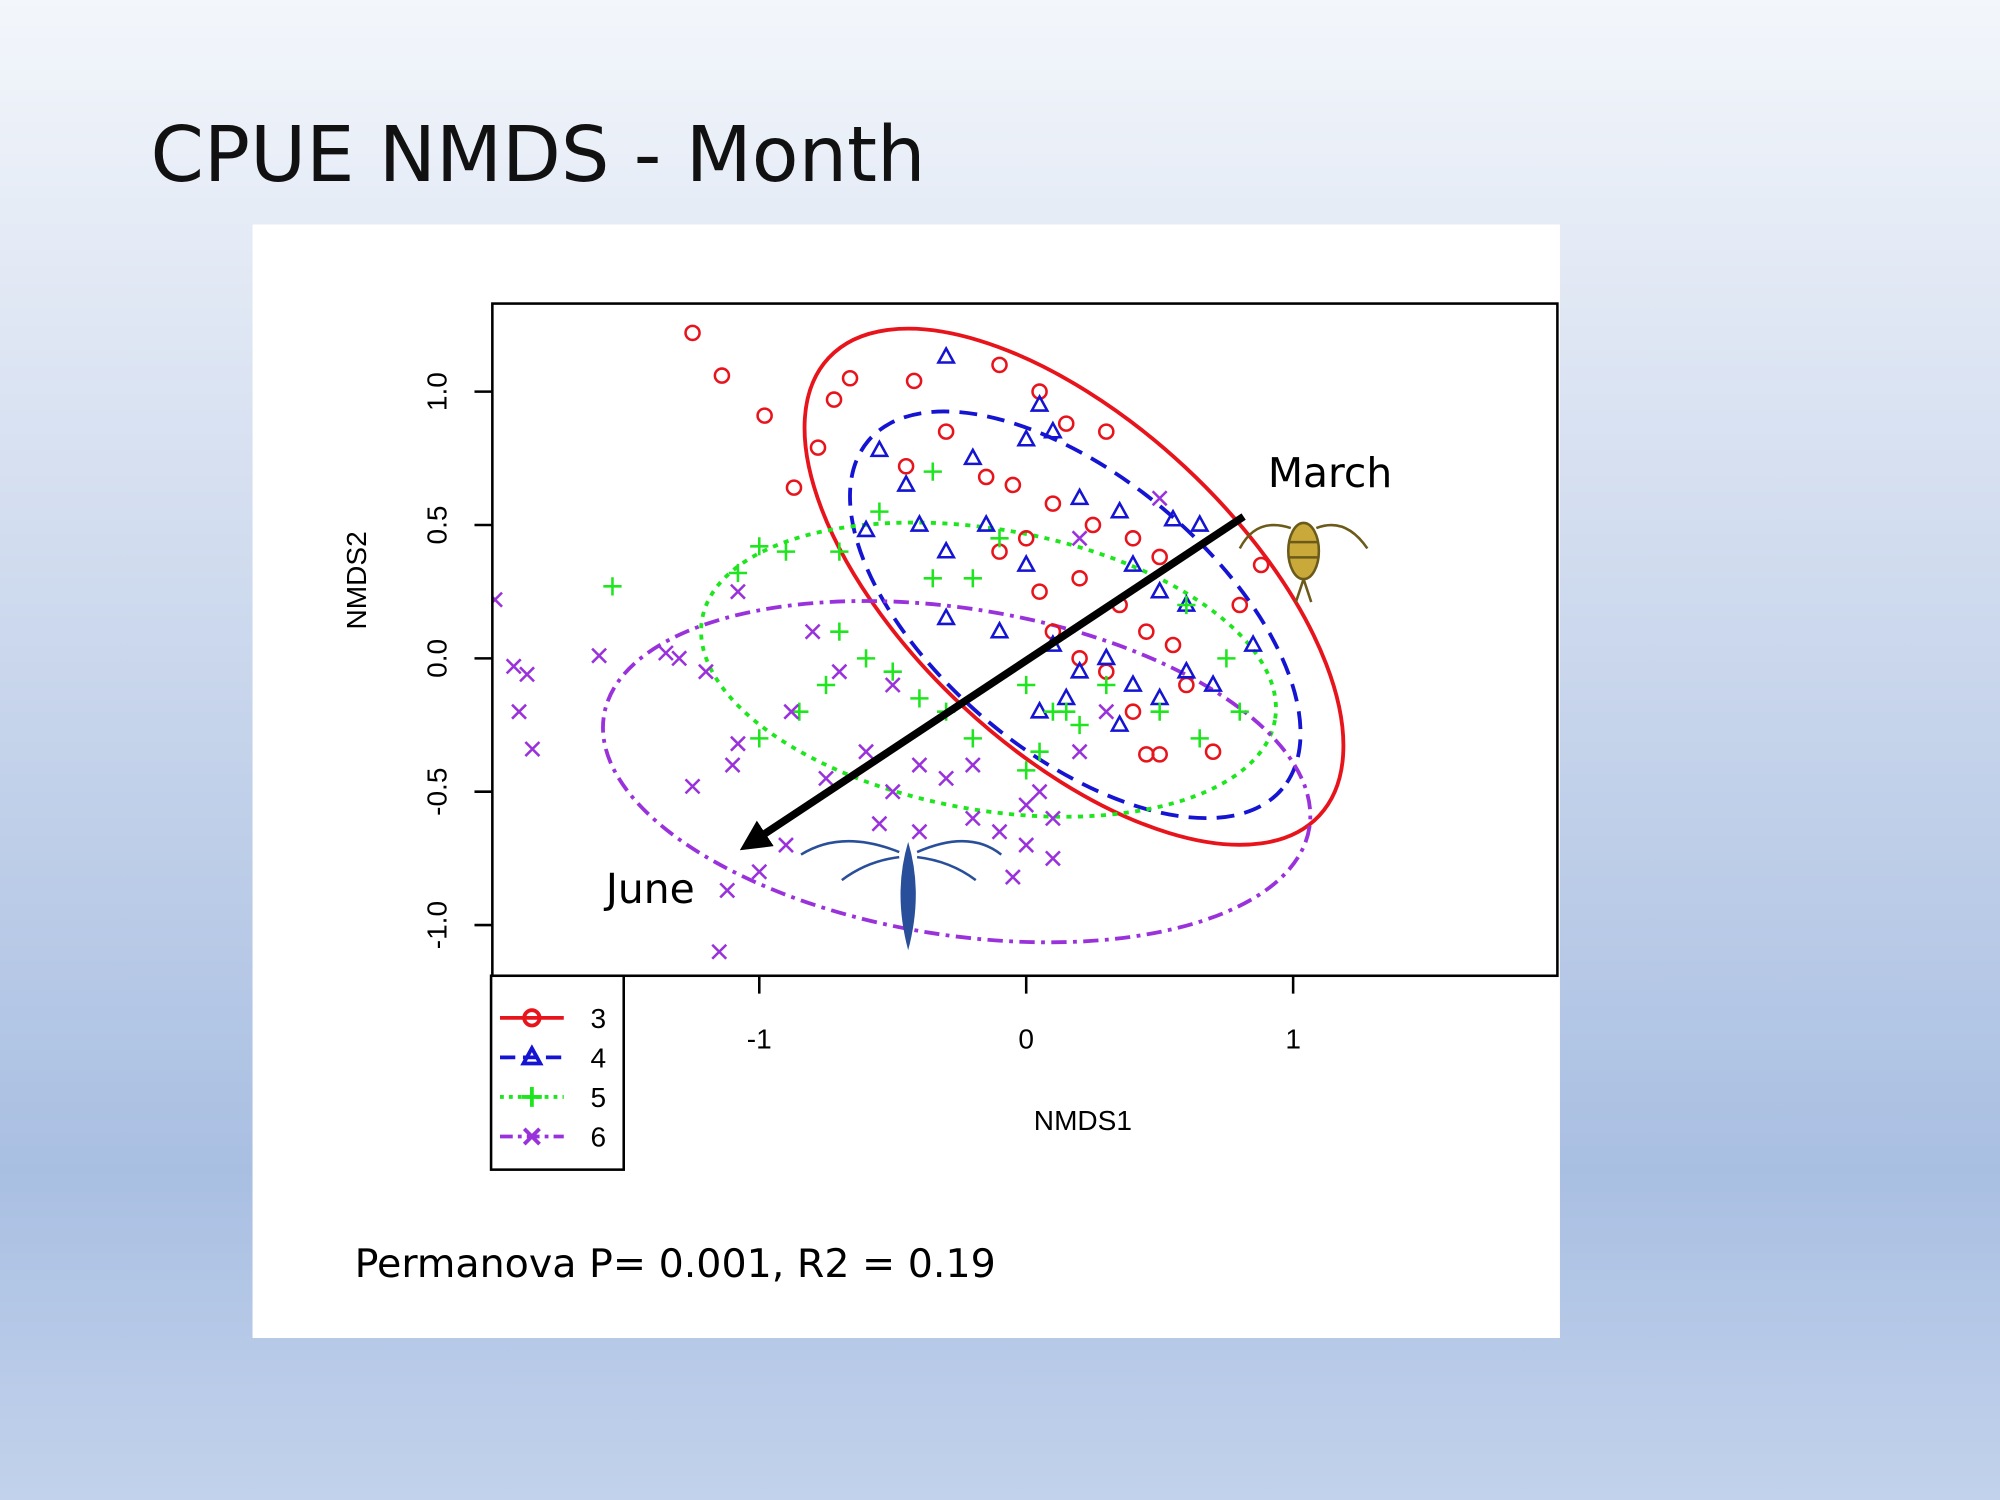 Image resolution: width=2000 pixels, height=1500 pixels. What do you see at coordinates (759, 1038) in the screenshot?
I see `x-tick-label: -1` at bounding box center [759, 1038].